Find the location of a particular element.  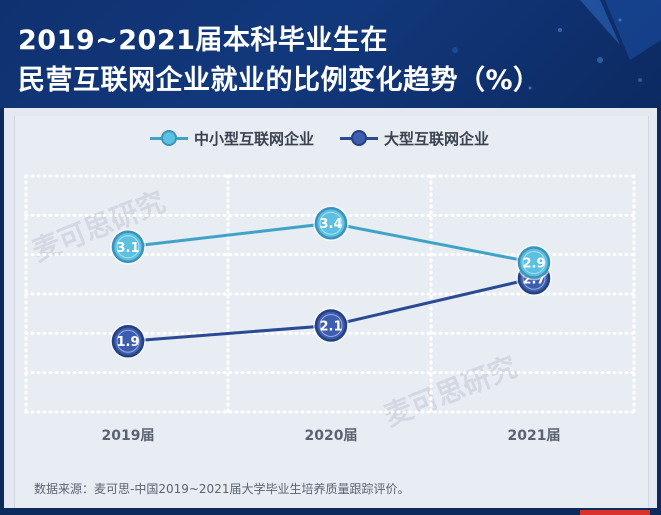

legend-item-small: 中小型互联网企业 is located at coordinates (232, 138).